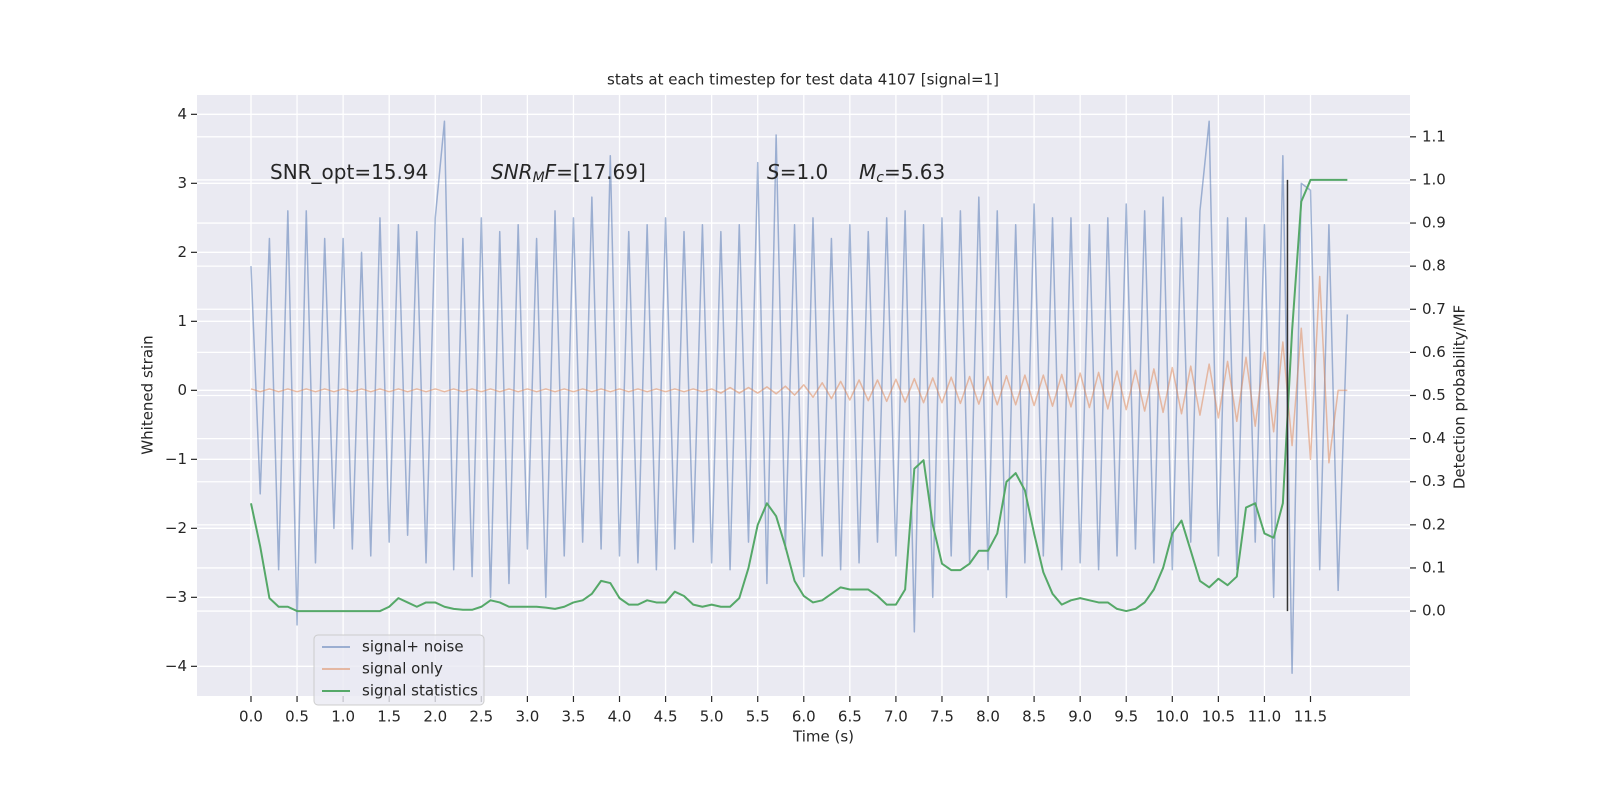 The image size is (1600, 800). I want to click on y-tick-label: −2, so click(176, 528).